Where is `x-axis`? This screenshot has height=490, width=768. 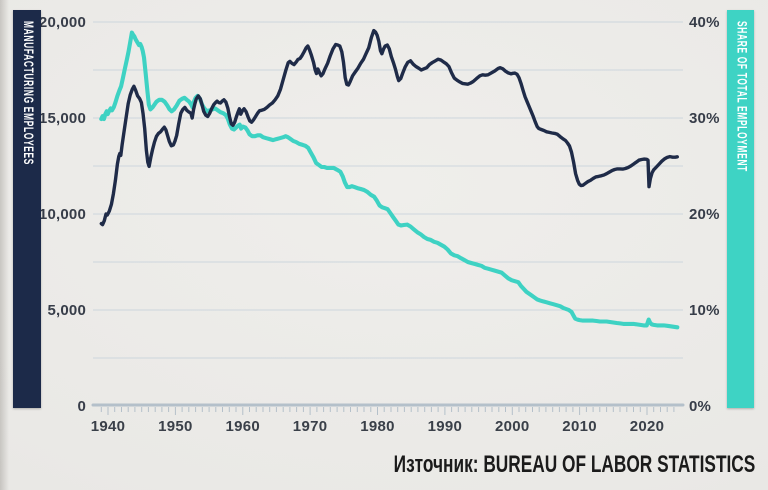 x-axis is located at coordinates (388, 409).